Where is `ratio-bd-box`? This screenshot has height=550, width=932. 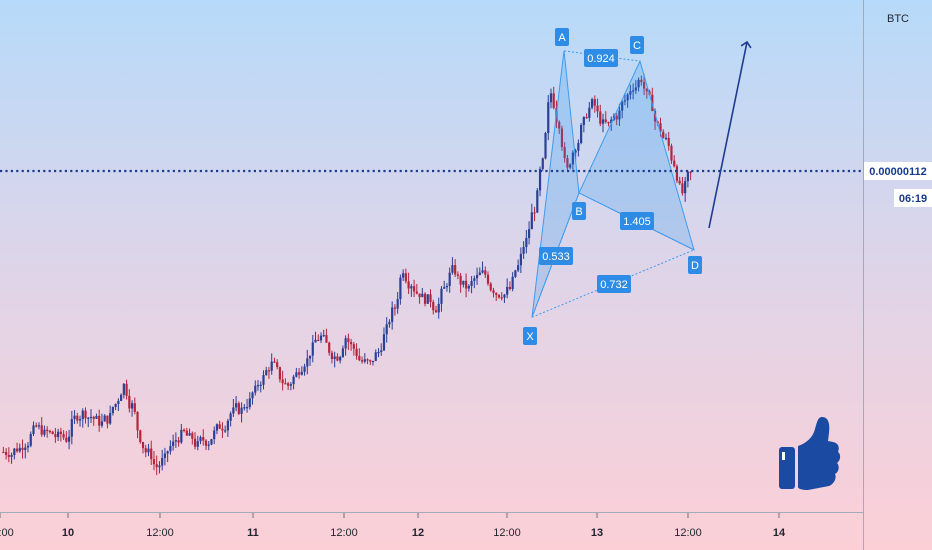
ratio-bd-box is located at coordinates (637, 221).